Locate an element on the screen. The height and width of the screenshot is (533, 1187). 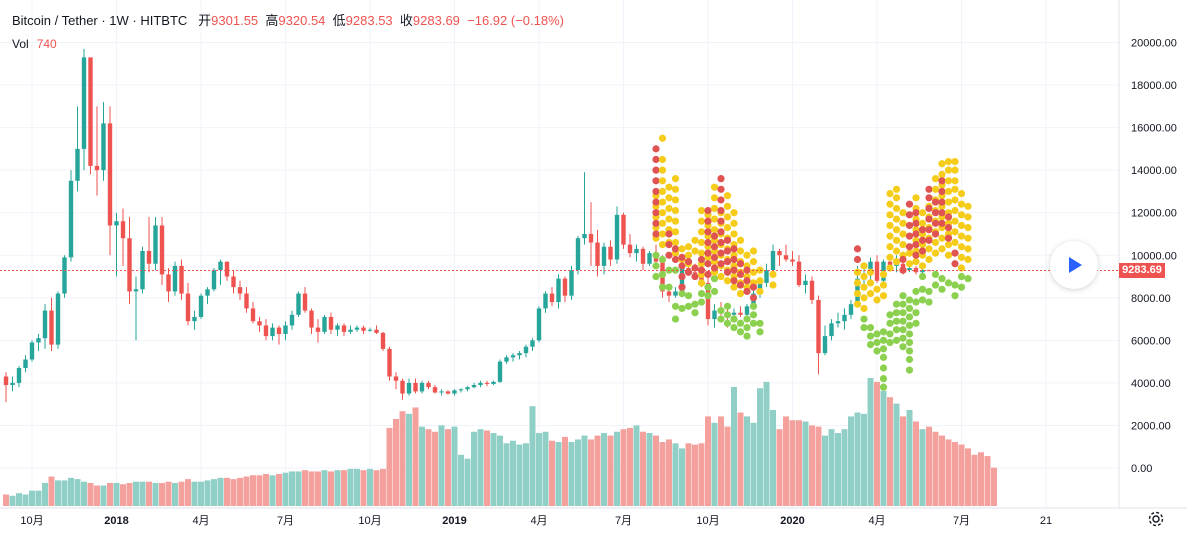
price-axis-label: 0.00 is located at coordinates (1141, 469).